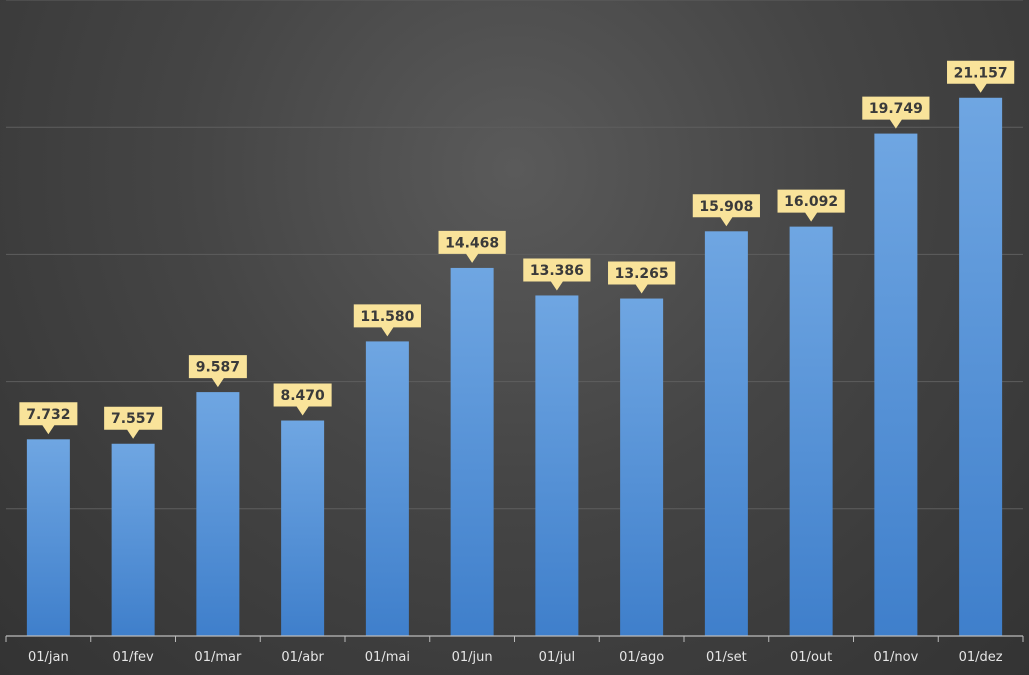 This screenshot has width=1029, height=675. I want to click on x-tick-label-01/jan: 01/jan, so click(48, 657).